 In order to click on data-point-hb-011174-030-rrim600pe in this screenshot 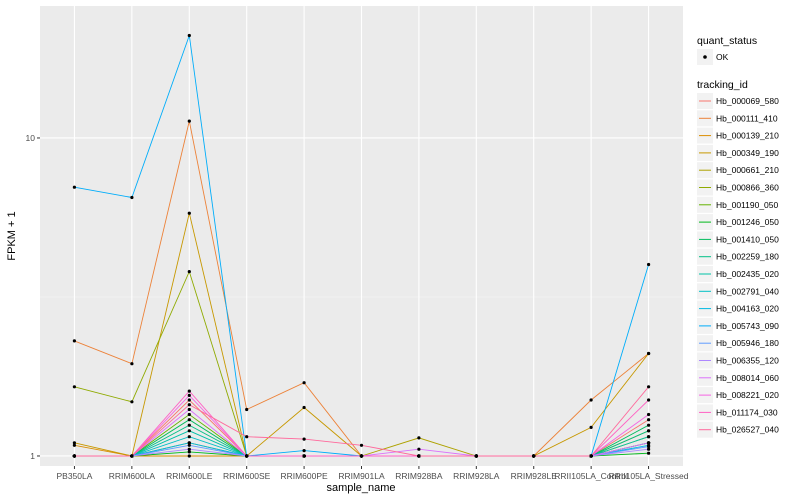, I will do `click(304, 456)`.